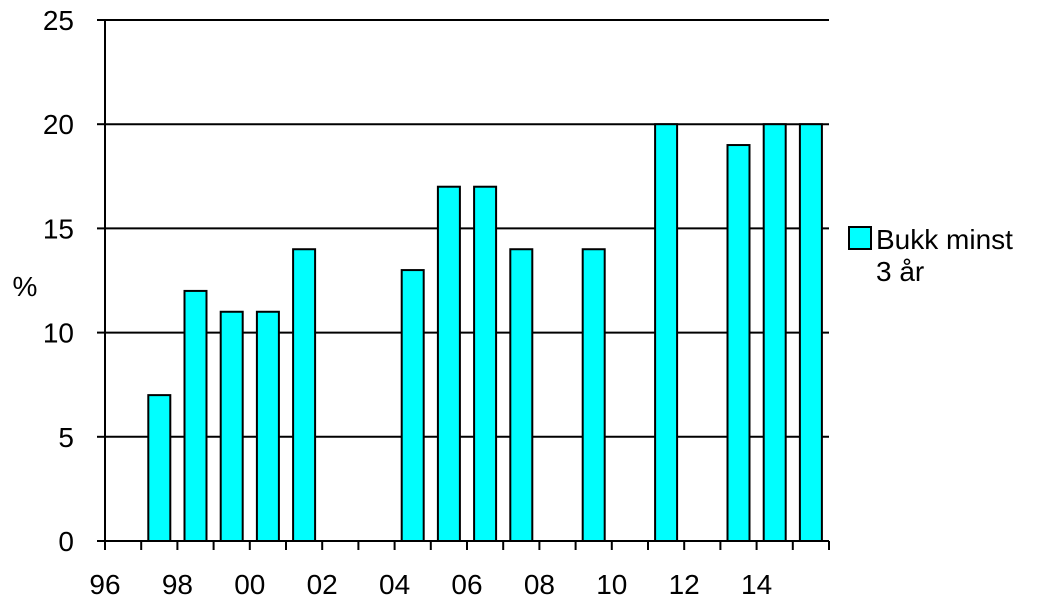  What do you see at coordinates (249, 584) in the screenshot?
I see `x-tick-label-00: 00` at bounding box center [249, 584].